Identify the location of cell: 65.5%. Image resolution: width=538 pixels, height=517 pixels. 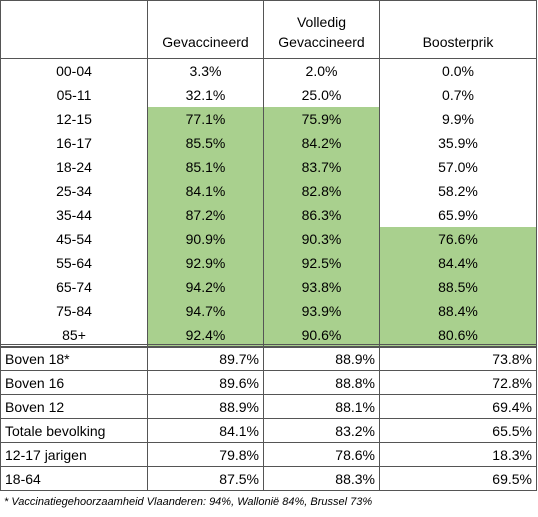
(458, 430).